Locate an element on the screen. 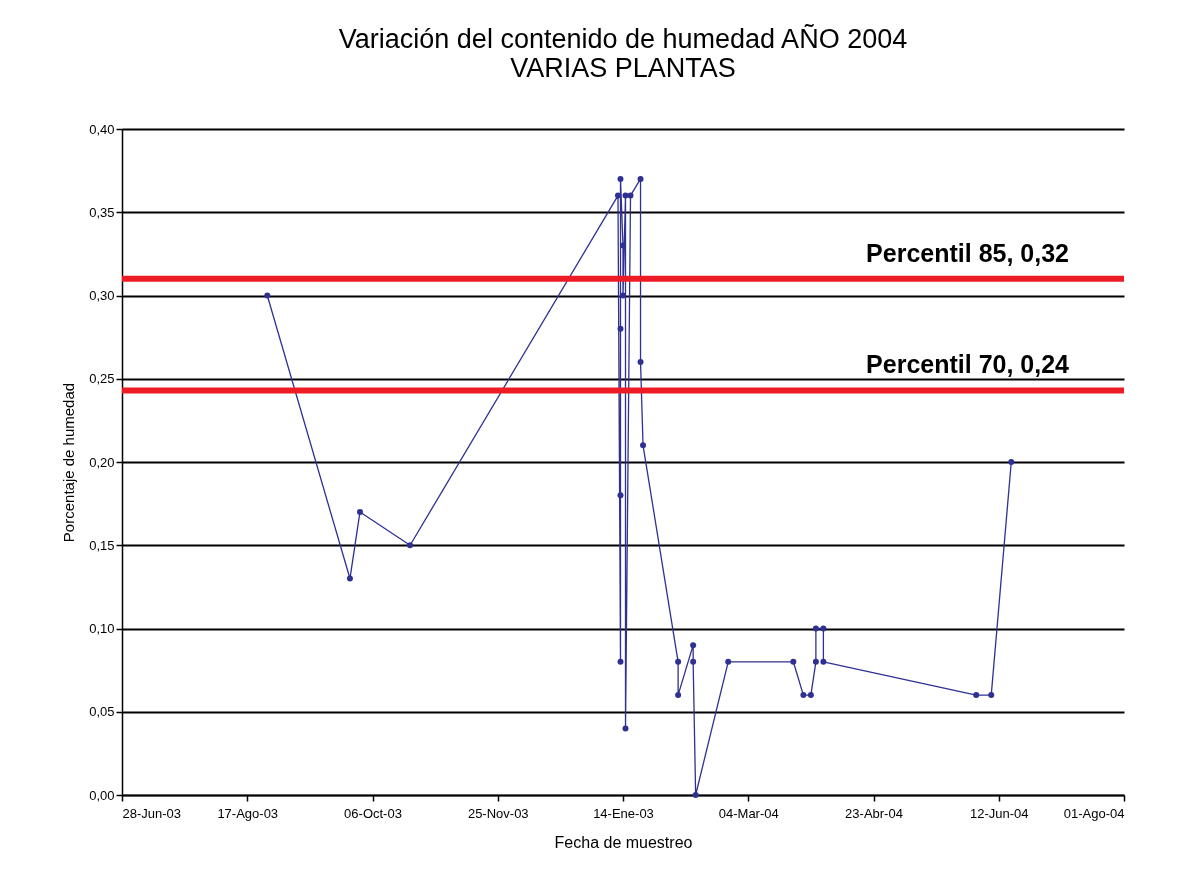 The height and width of the screenshot is (880, 1178). y-tick-label: 0,00 is located at coordinates (102, 795).